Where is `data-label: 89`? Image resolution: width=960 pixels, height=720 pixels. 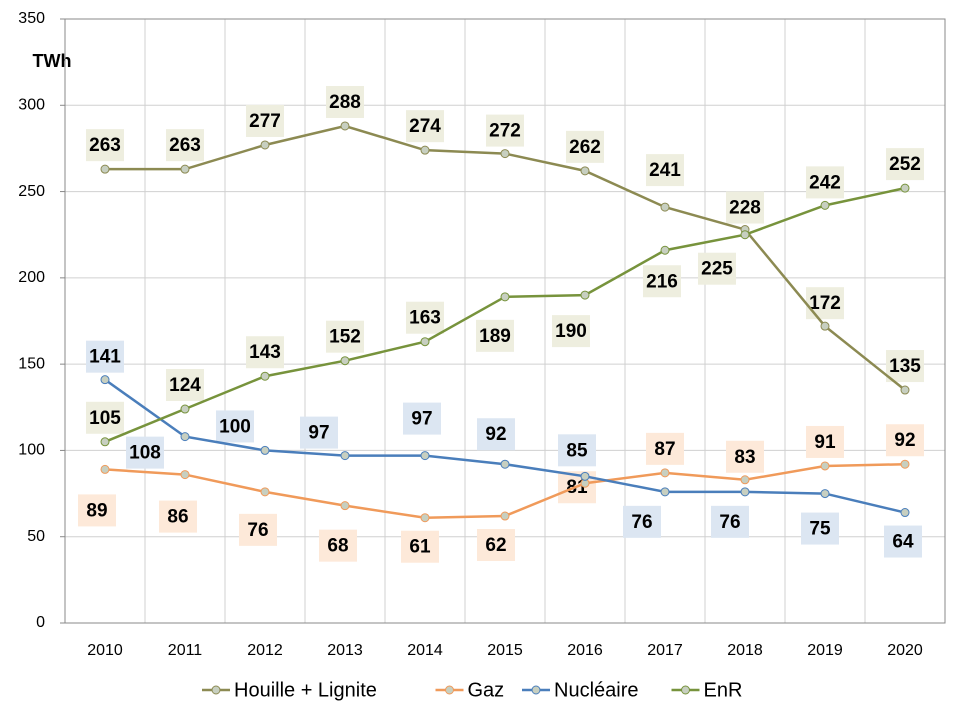
data-label: 89 is located at coordinates (96, 510).